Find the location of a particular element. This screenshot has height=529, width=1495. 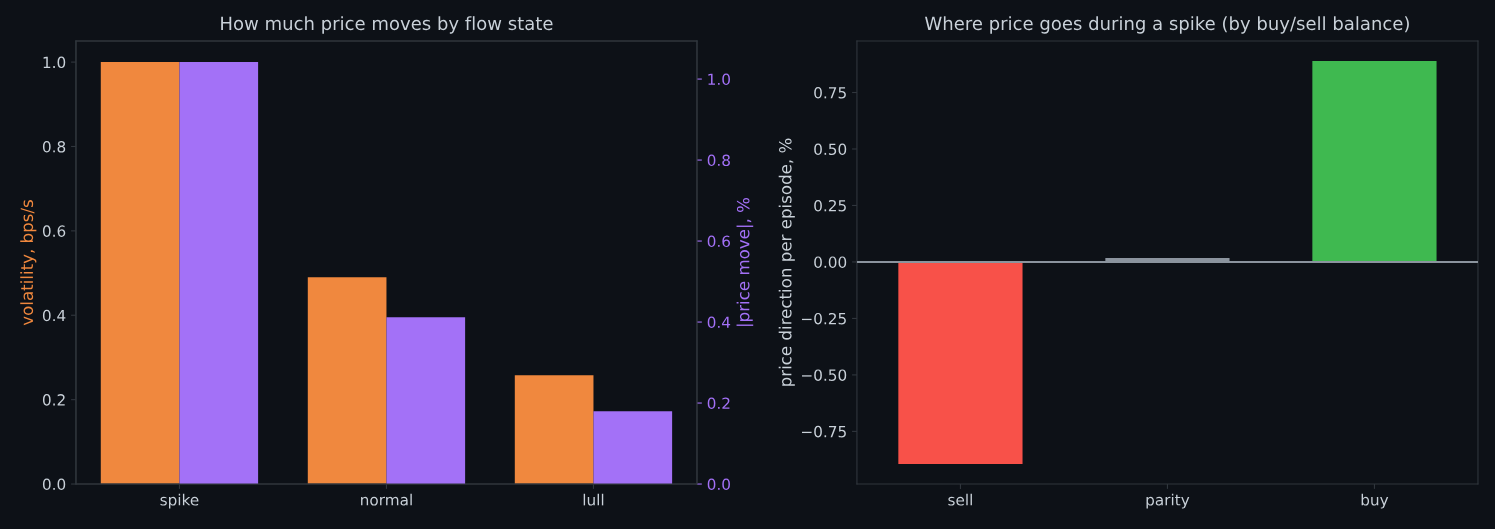

y-tick-label: 0.75 is located at coordinates (830, 92).